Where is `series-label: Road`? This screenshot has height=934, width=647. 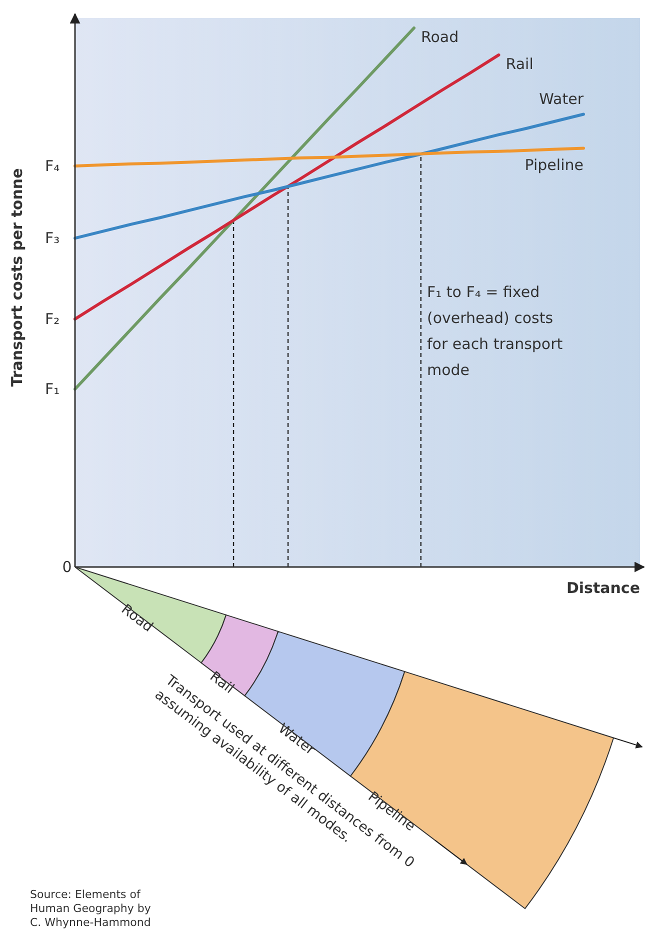 series-label: Road is located at coordinates (440, 37).